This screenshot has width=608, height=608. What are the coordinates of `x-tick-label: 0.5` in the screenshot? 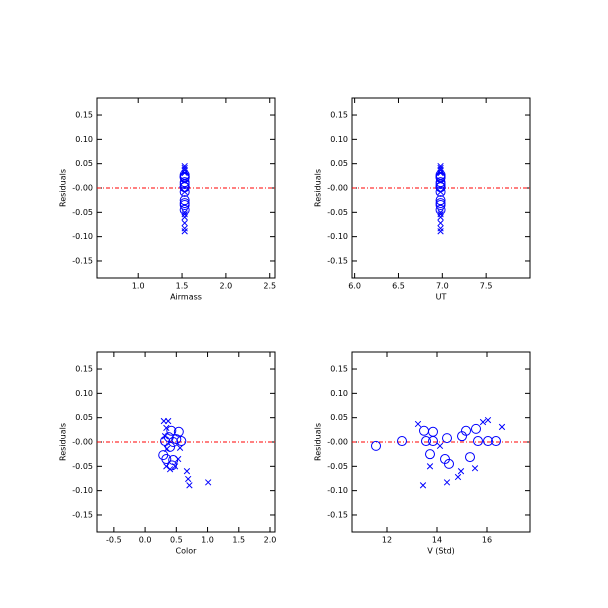 It's located at (176, 540).